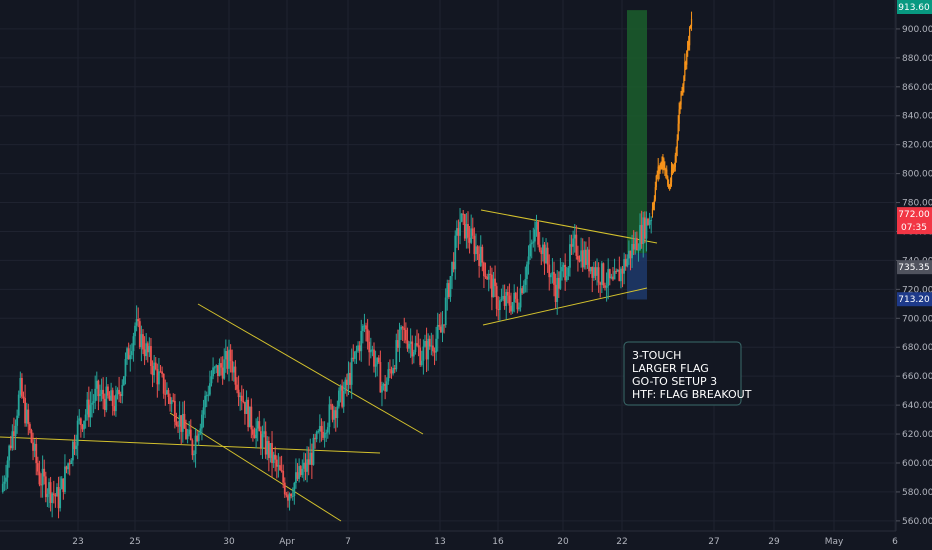  Describe the element at coordinates (672, 114) in the screenshot. I see `projection-path` at that location.